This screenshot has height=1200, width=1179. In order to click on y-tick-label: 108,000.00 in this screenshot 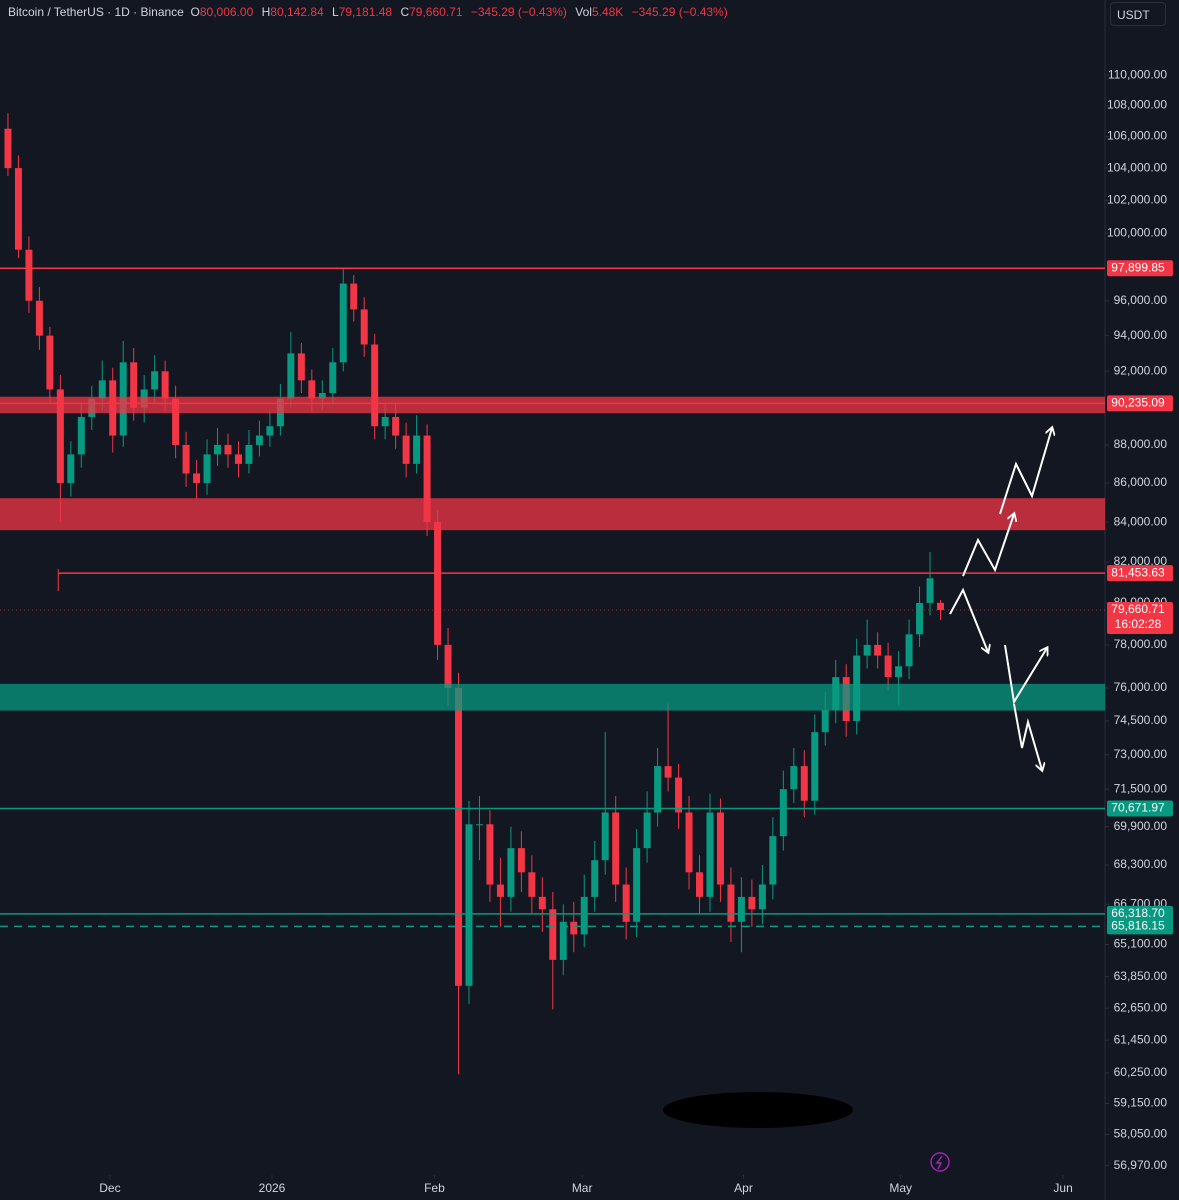, I will do `click(1137, 105)`.